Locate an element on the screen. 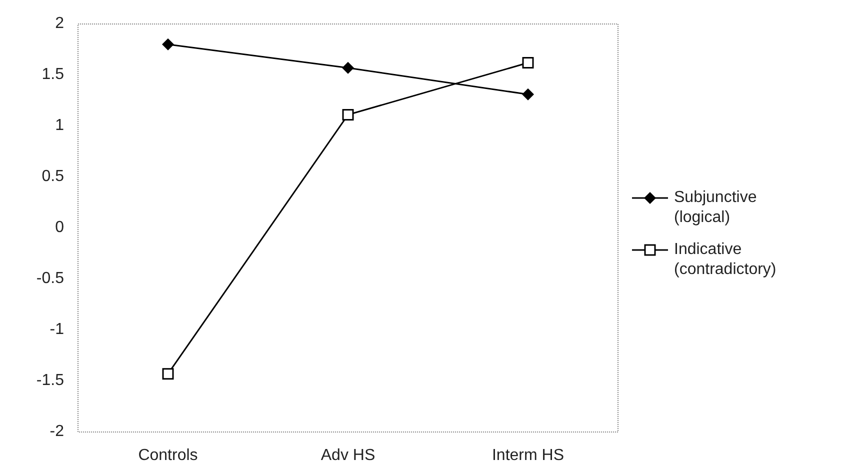  y-tick-label: 2 is located at coordinates (59, 23).